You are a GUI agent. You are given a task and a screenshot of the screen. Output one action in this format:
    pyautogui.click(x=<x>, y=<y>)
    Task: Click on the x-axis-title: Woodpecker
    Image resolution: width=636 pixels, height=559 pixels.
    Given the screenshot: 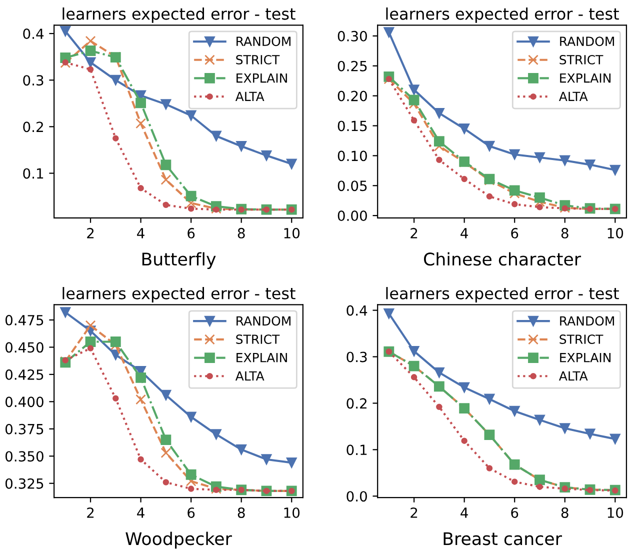 What is the action you would take?
    pyautogui.click(x=179, y=540)
    